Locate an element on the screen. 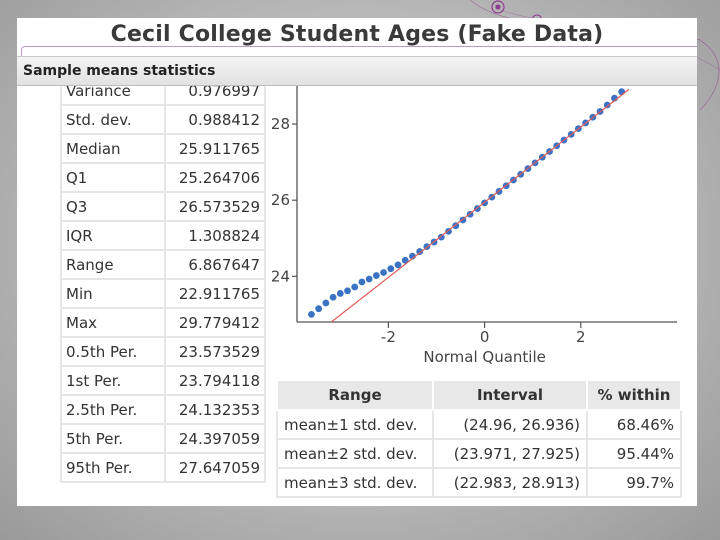 Image resolution: width=720 pixels, height=540 pixels. stats-label: IQR is located at coordinates (113, 235).